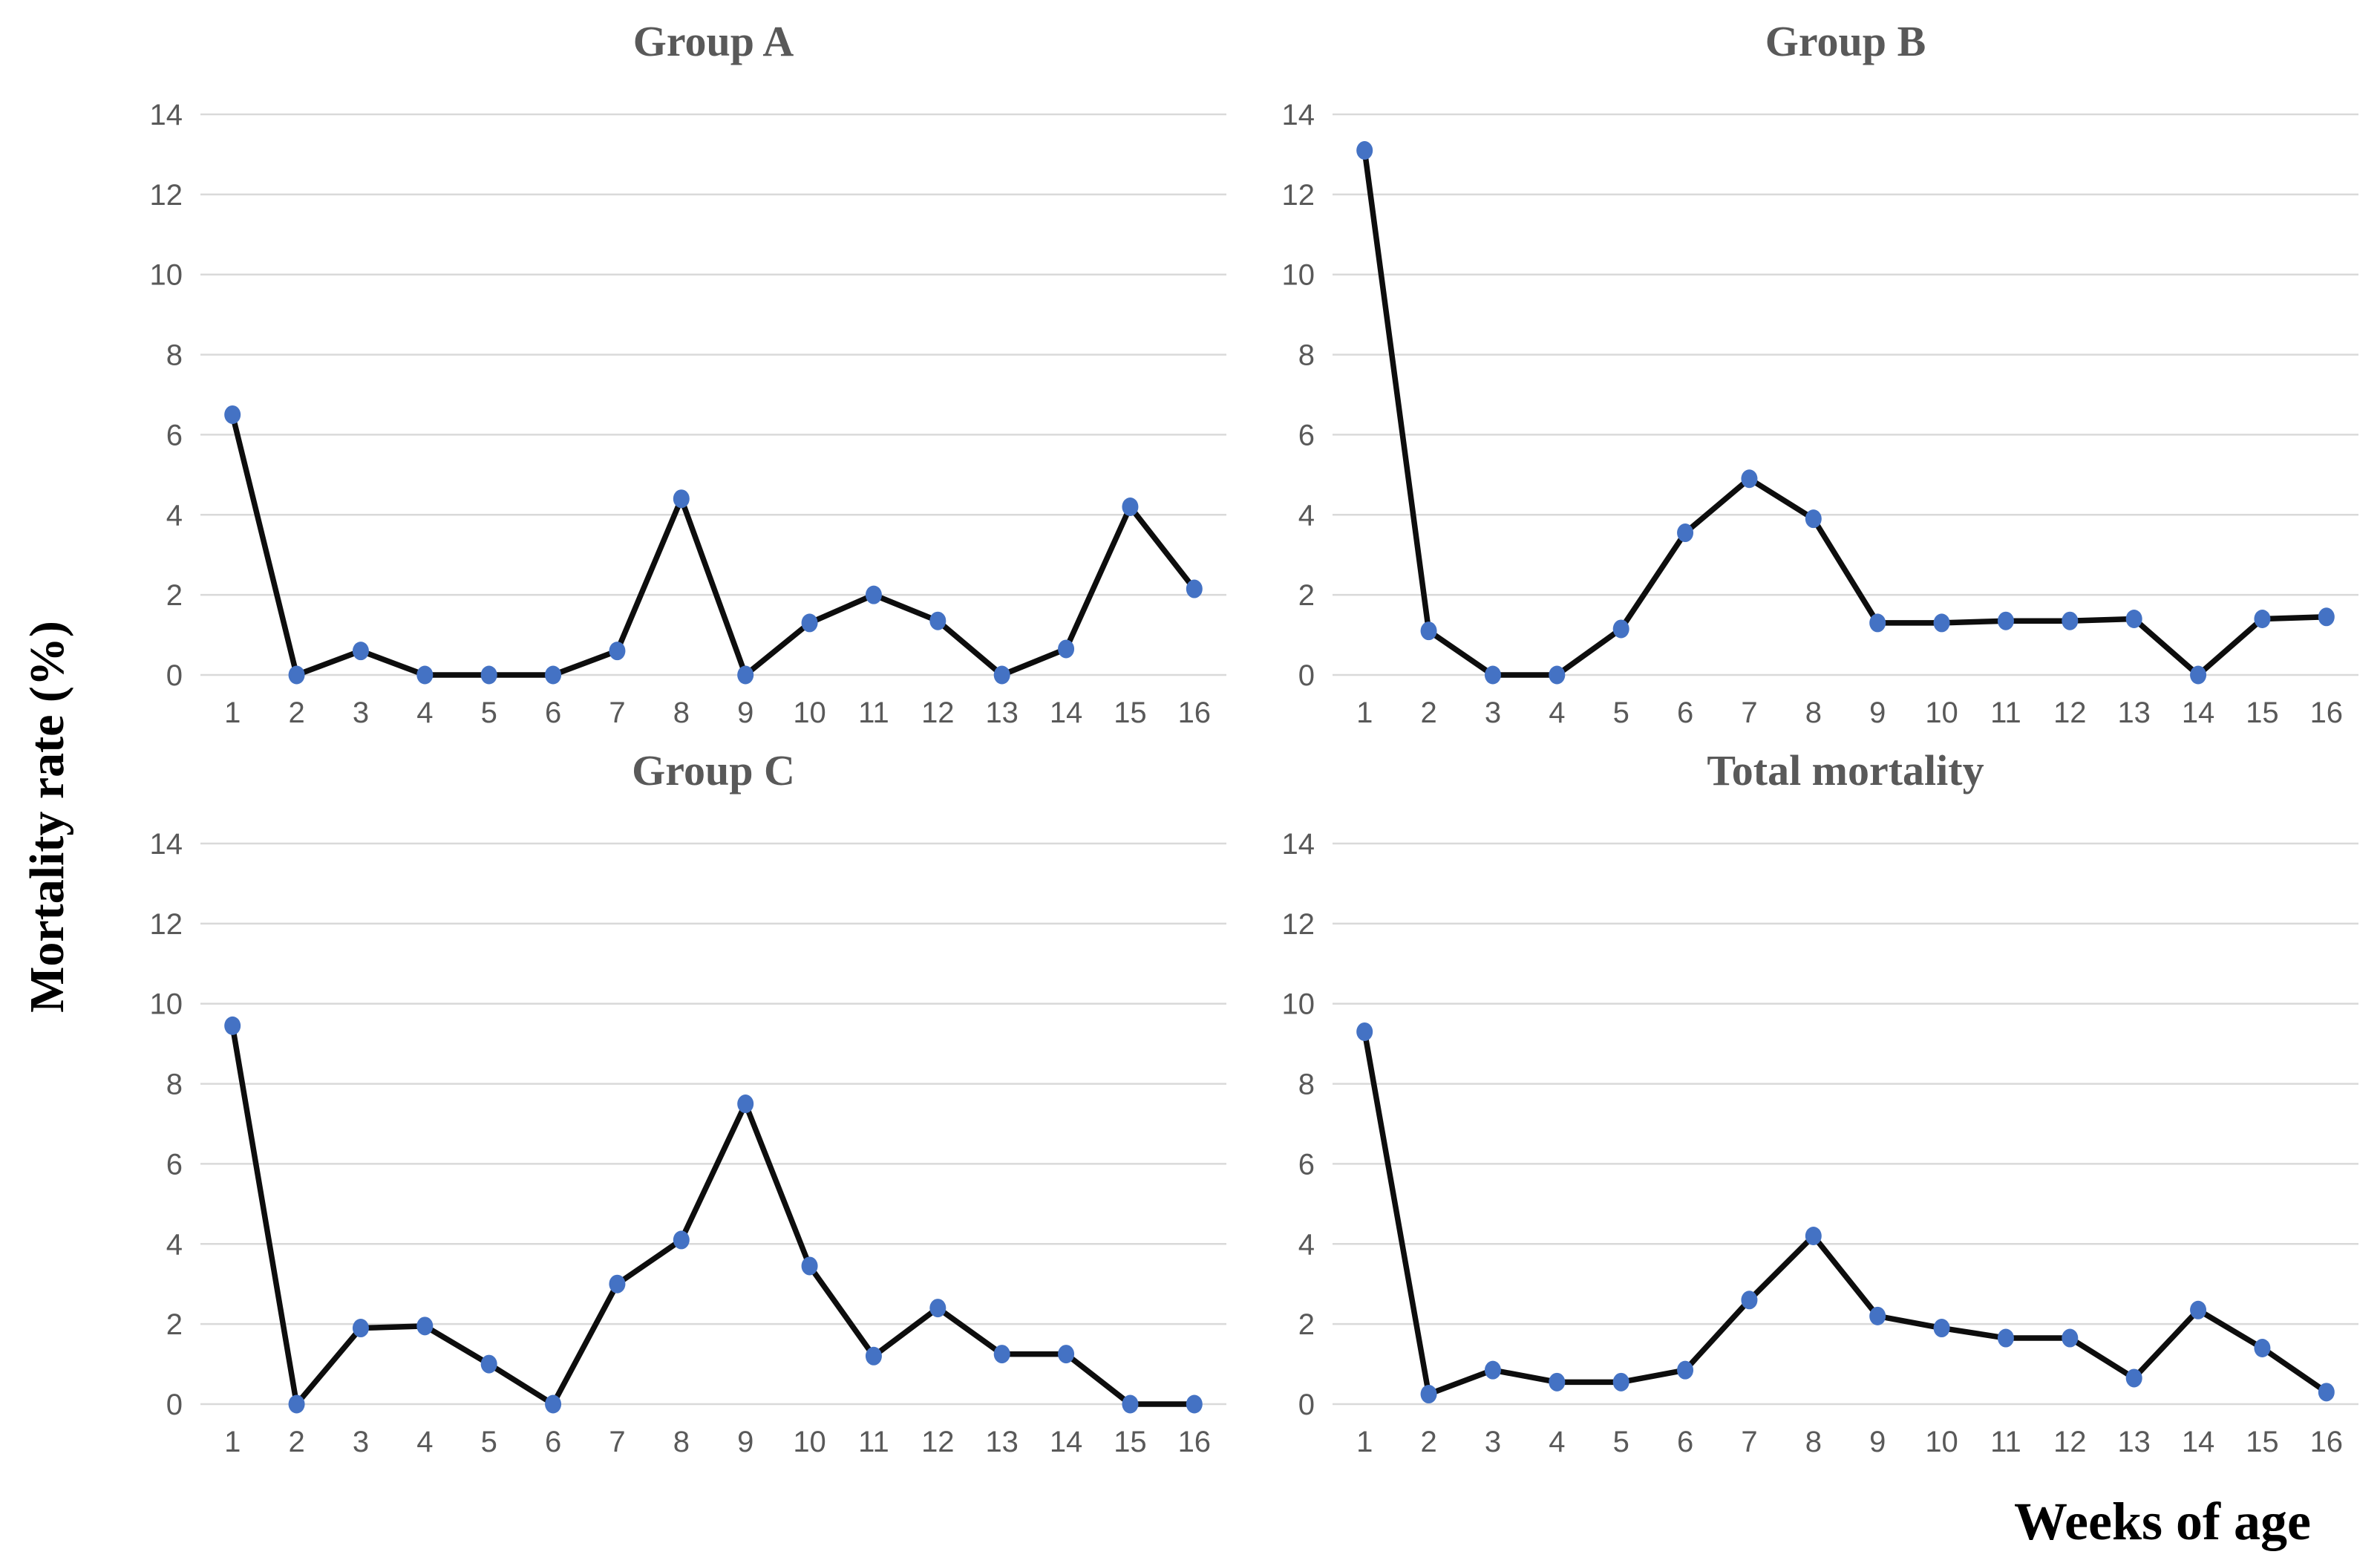 The width and height of the screenshot is (2380, 1566). What do you see at coordinates (1130, 712) in the screenshot?
I see `x-tick-label: 15` at bounding box center [1130, 712].